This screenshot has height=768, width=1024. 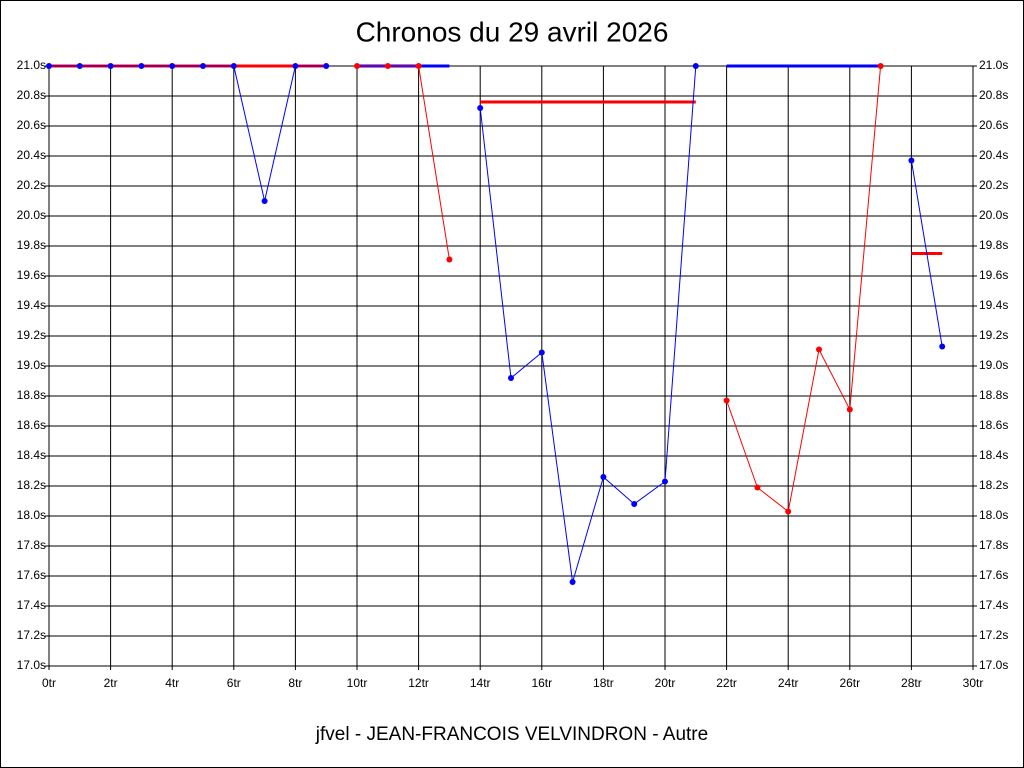 What do you see at coordinates (993, 365) in the screenshot?
I see `y2-tick-label: 19.0s` at bounding box center [993, 365].